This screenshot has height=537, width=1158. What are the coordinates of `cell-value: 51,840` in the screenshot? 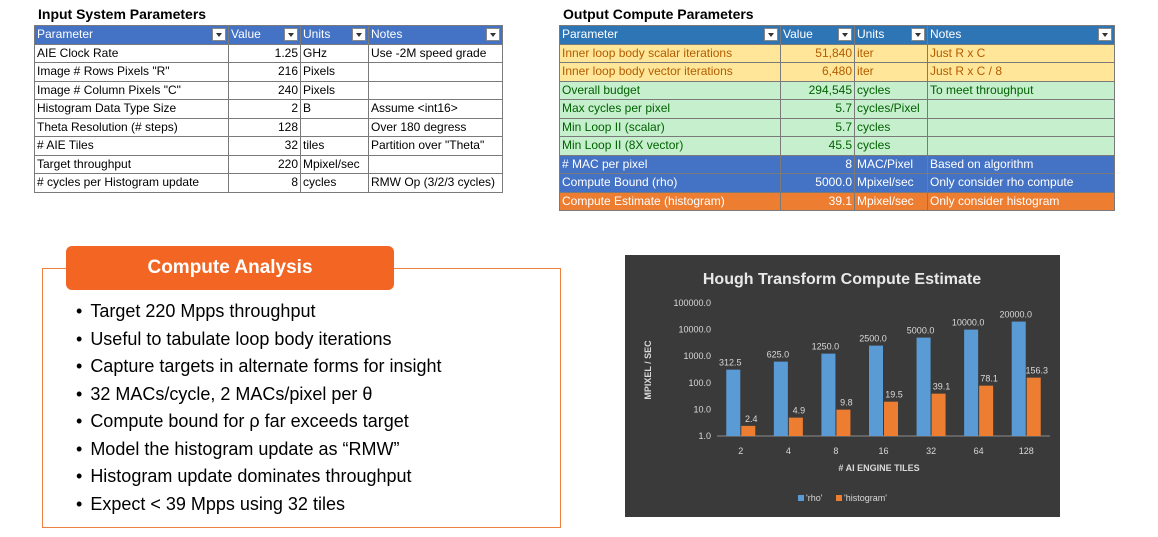 It's located at (817, 53).